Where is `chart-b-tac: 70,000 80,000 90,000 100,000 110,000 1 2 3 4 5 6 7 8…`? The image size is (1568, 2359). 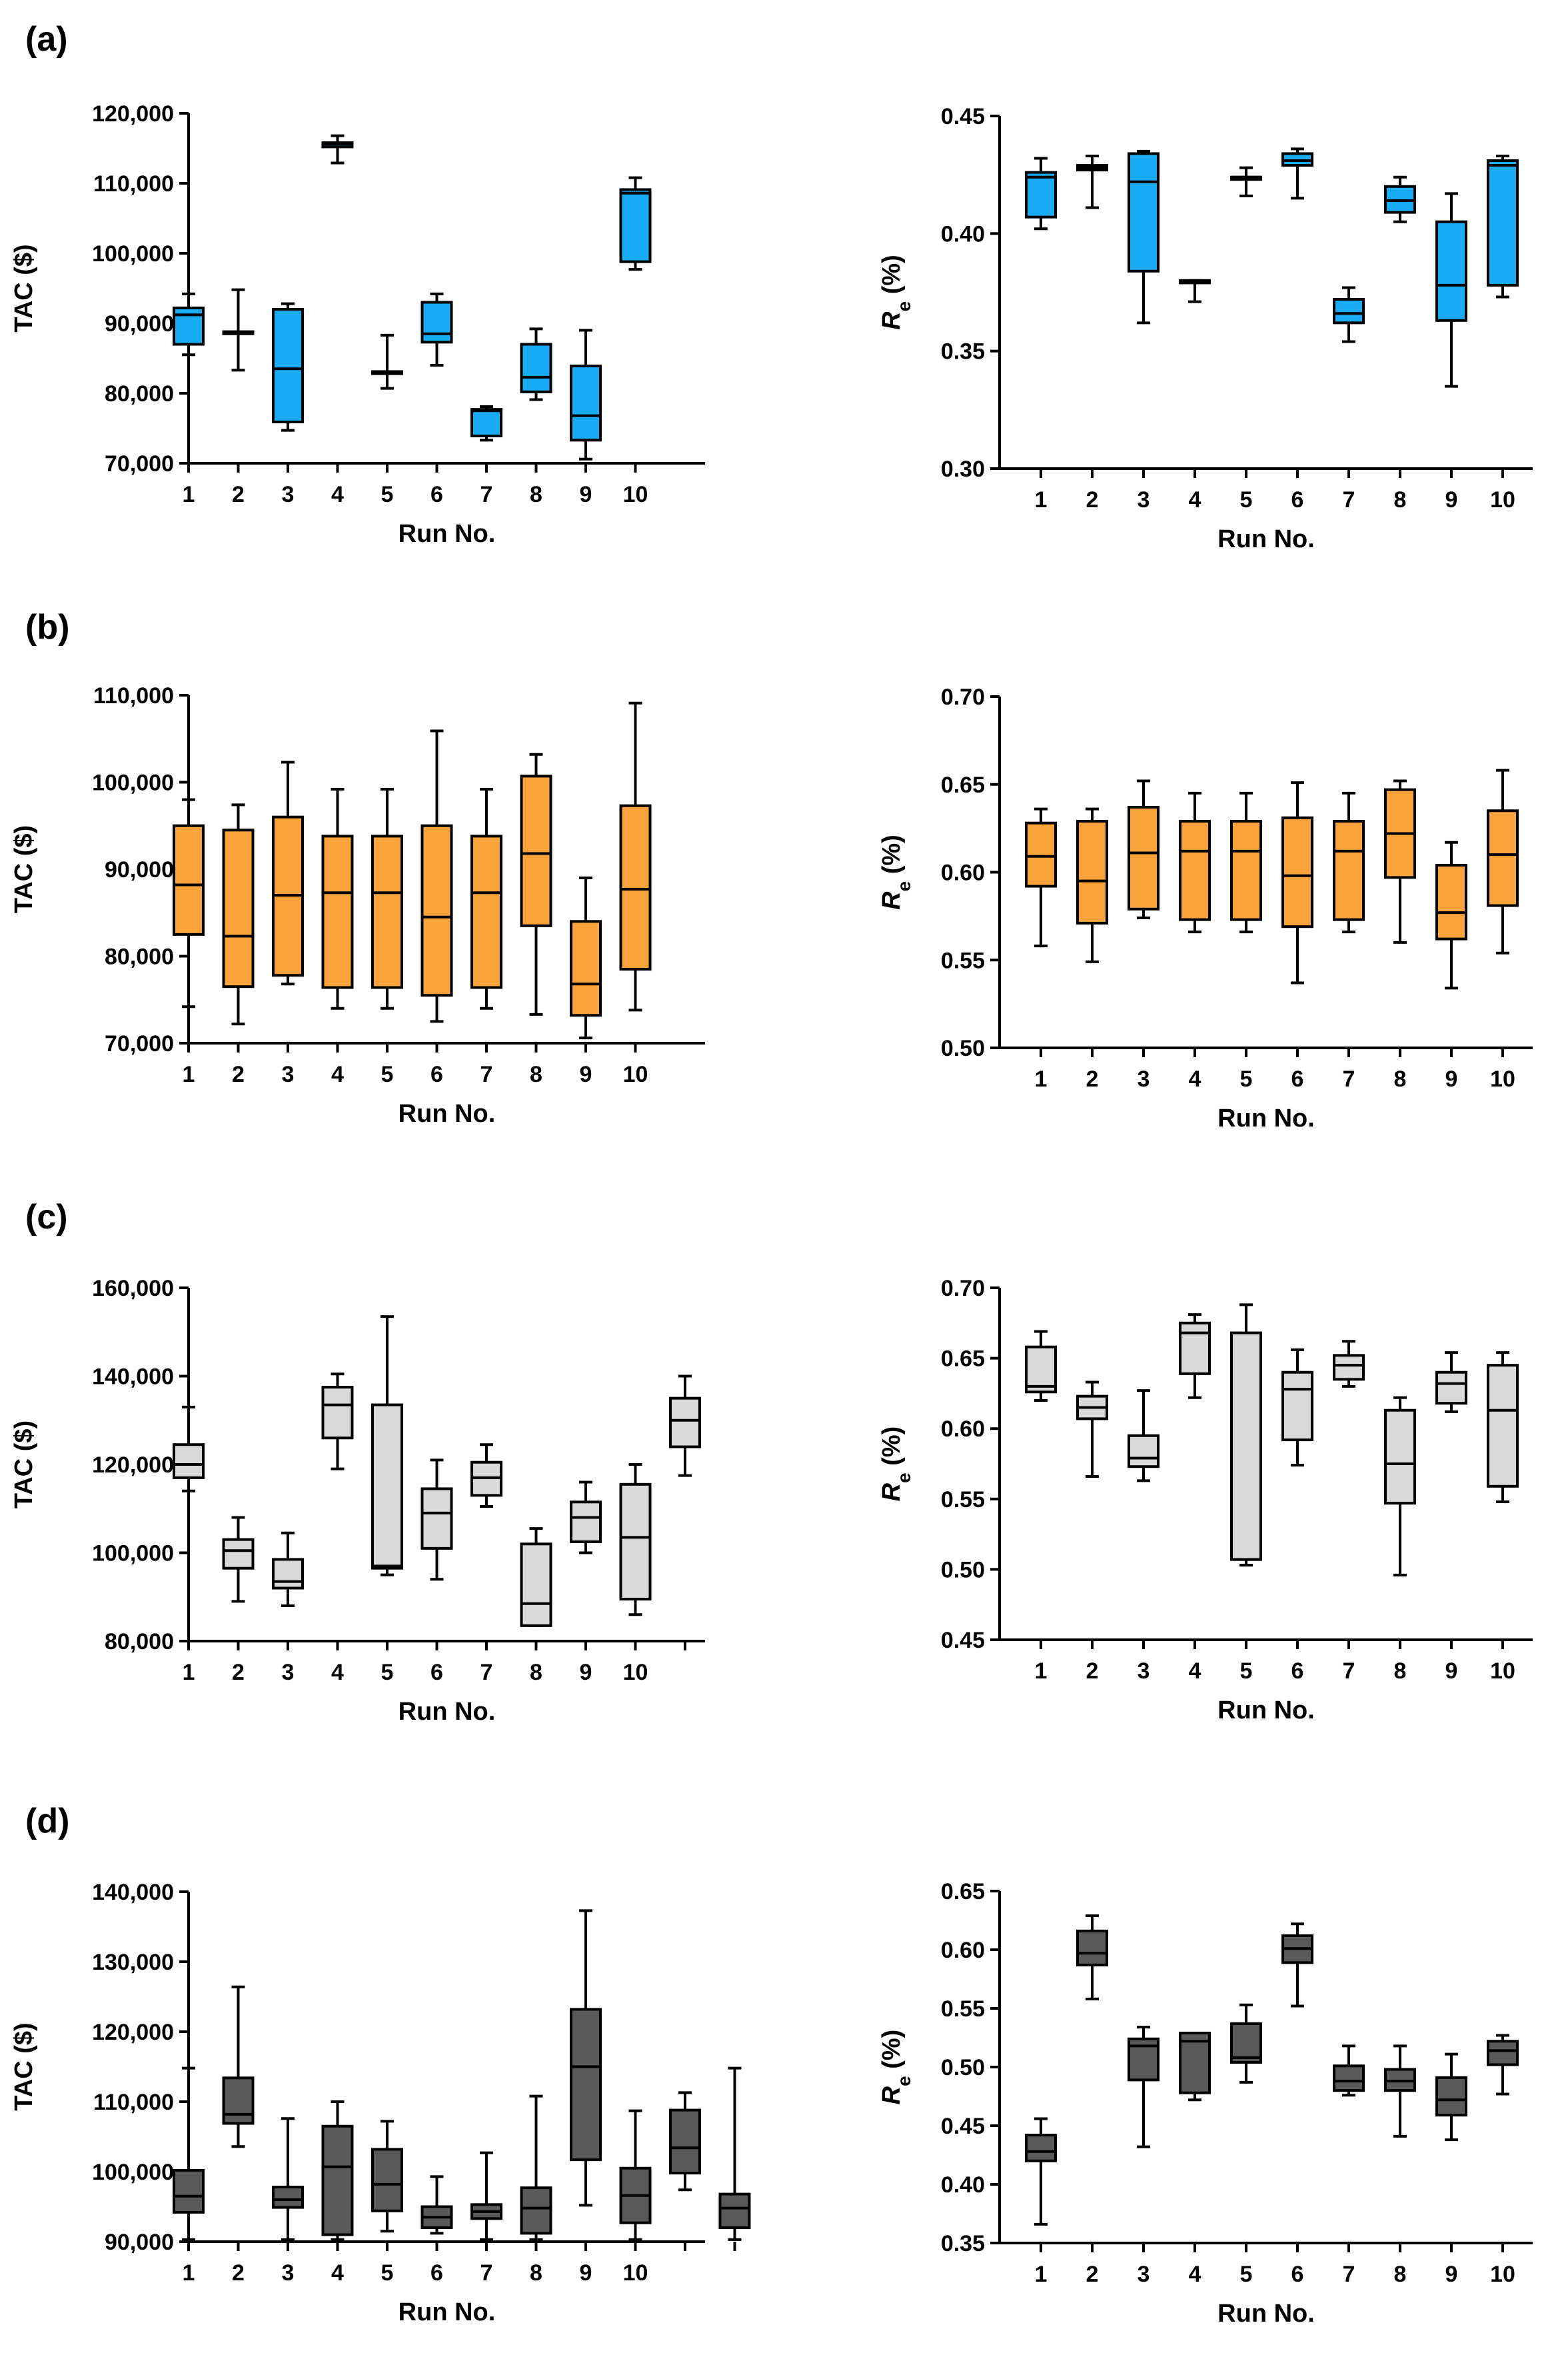 chart-b-tac: 70,000 80,000 90,000 100,000 110,000 1 2 3 4 5 6 7 8… is located at coordinates (358, 905).